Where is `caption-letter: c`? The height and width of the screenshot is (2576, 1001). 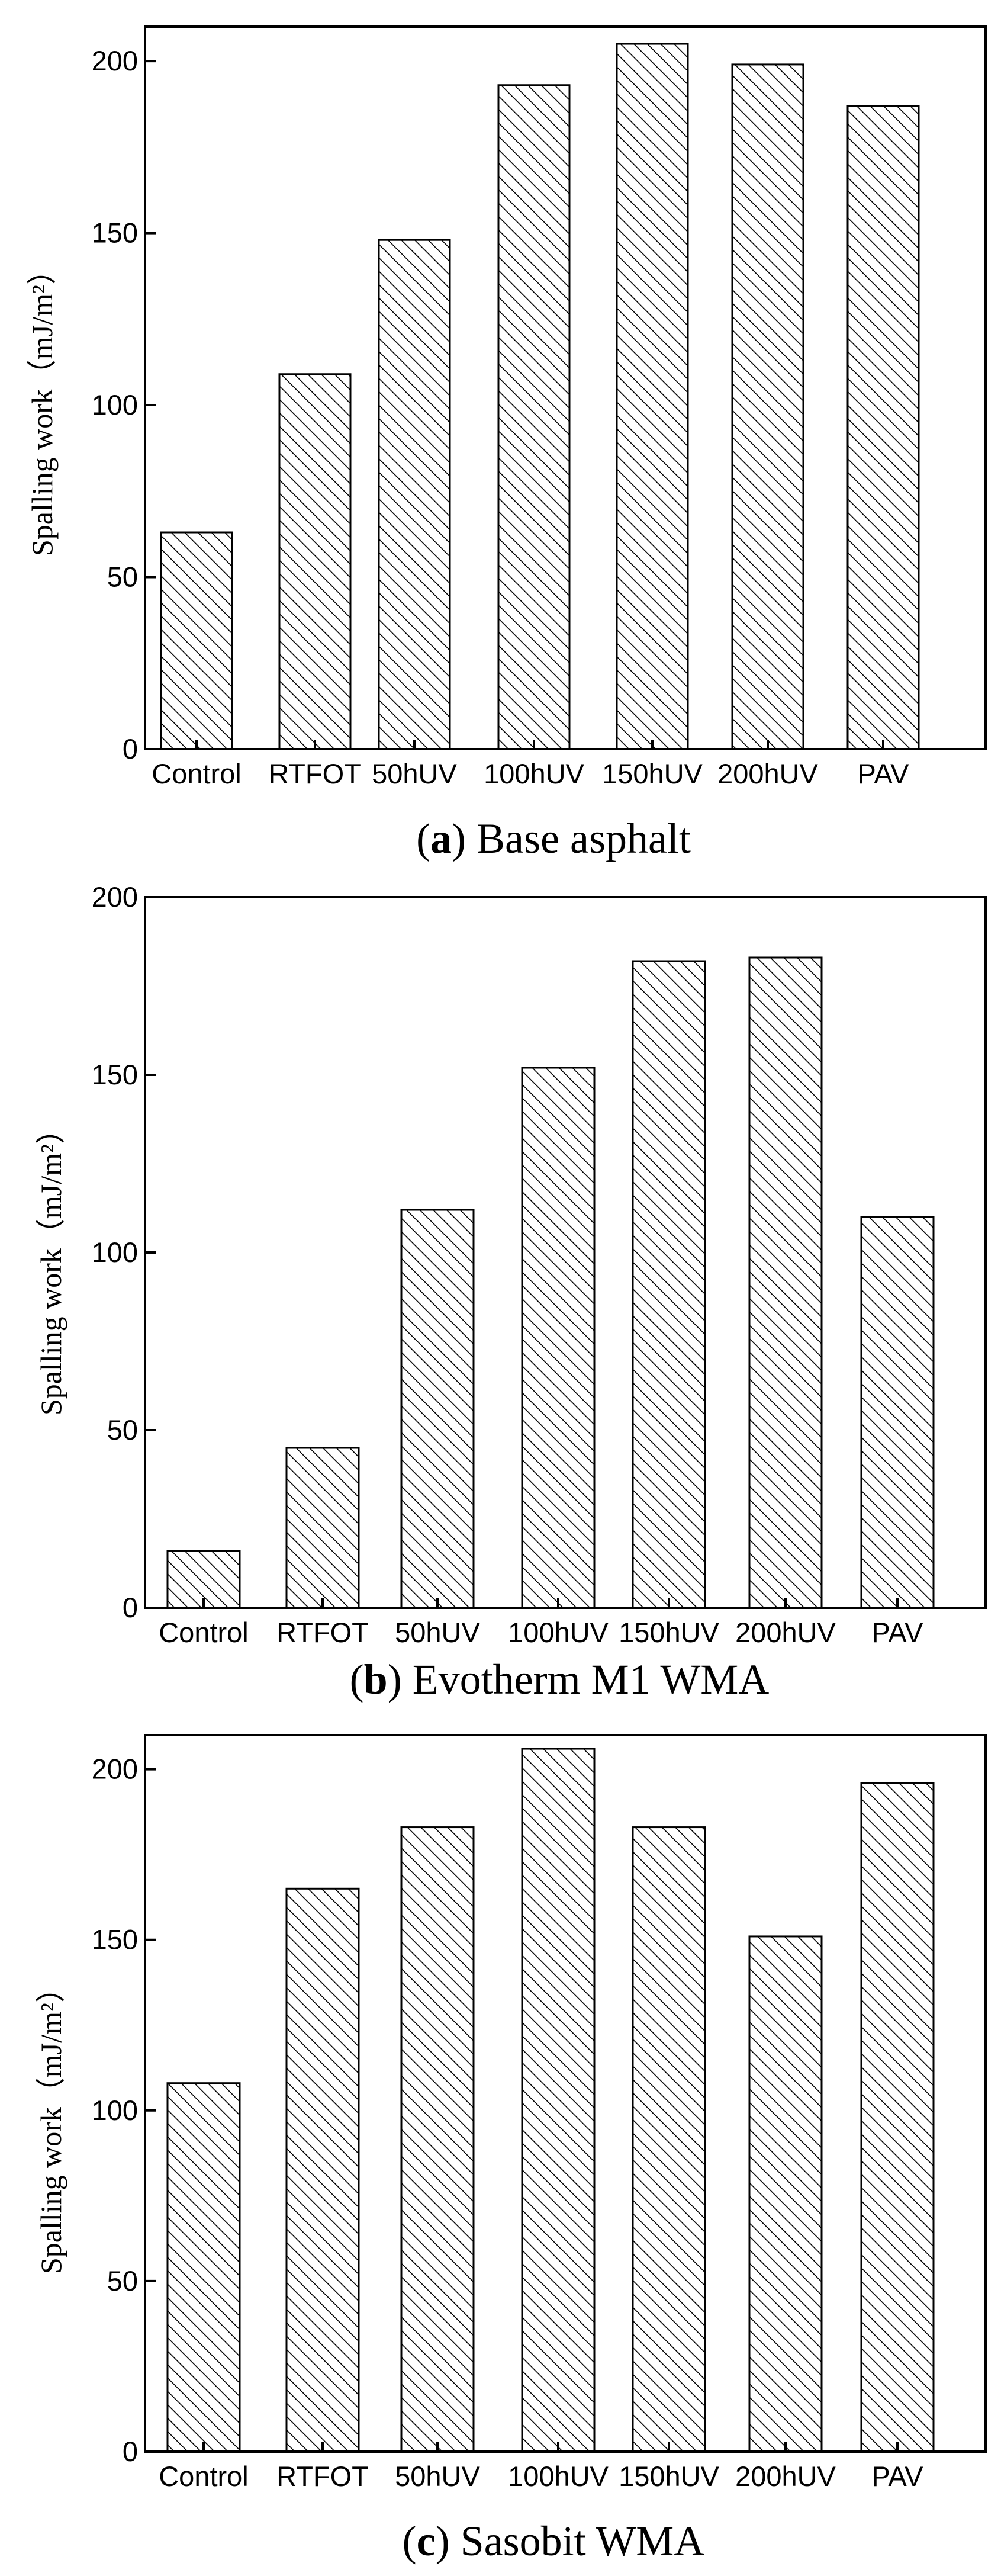 caption-letter: c is located at coordinates (426, 2541).